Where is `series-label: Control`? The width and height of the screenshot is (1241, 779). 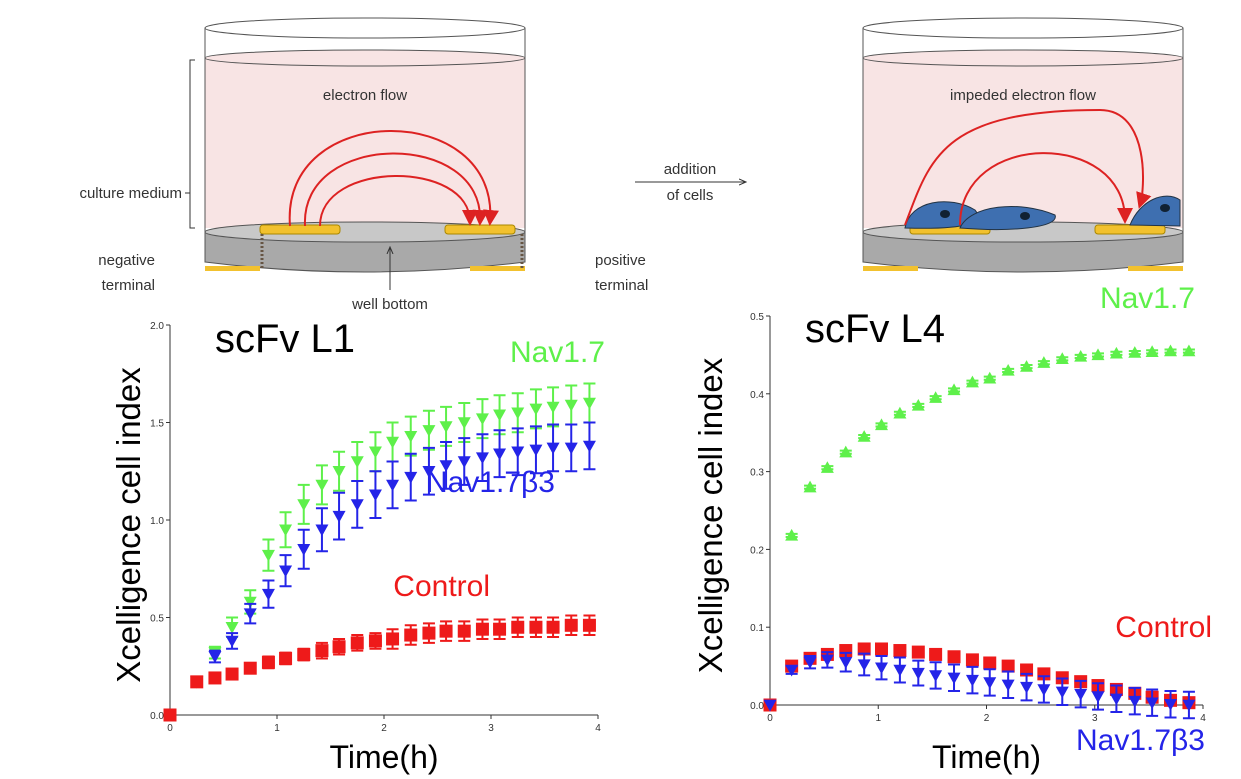
series-label: Control is located at coordinates (1163, 627).